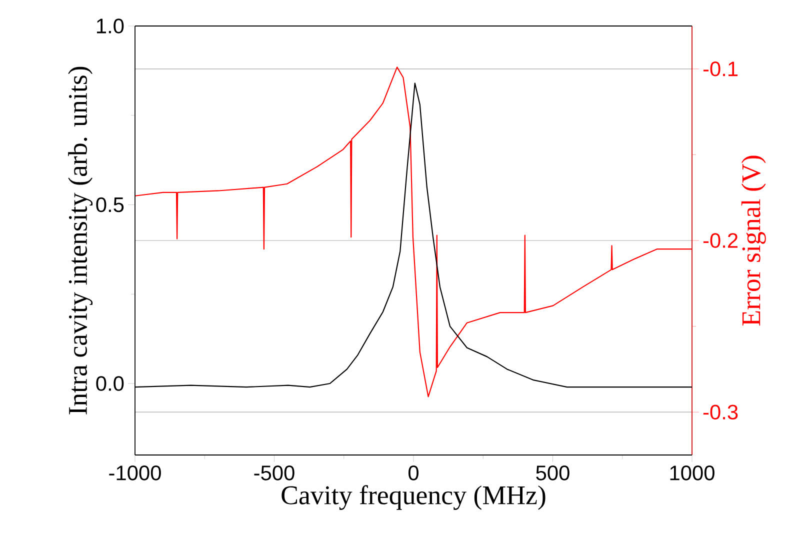 The image size is (811, 547). I want to click on y-tick-label: 0.5, so click(110, 204).